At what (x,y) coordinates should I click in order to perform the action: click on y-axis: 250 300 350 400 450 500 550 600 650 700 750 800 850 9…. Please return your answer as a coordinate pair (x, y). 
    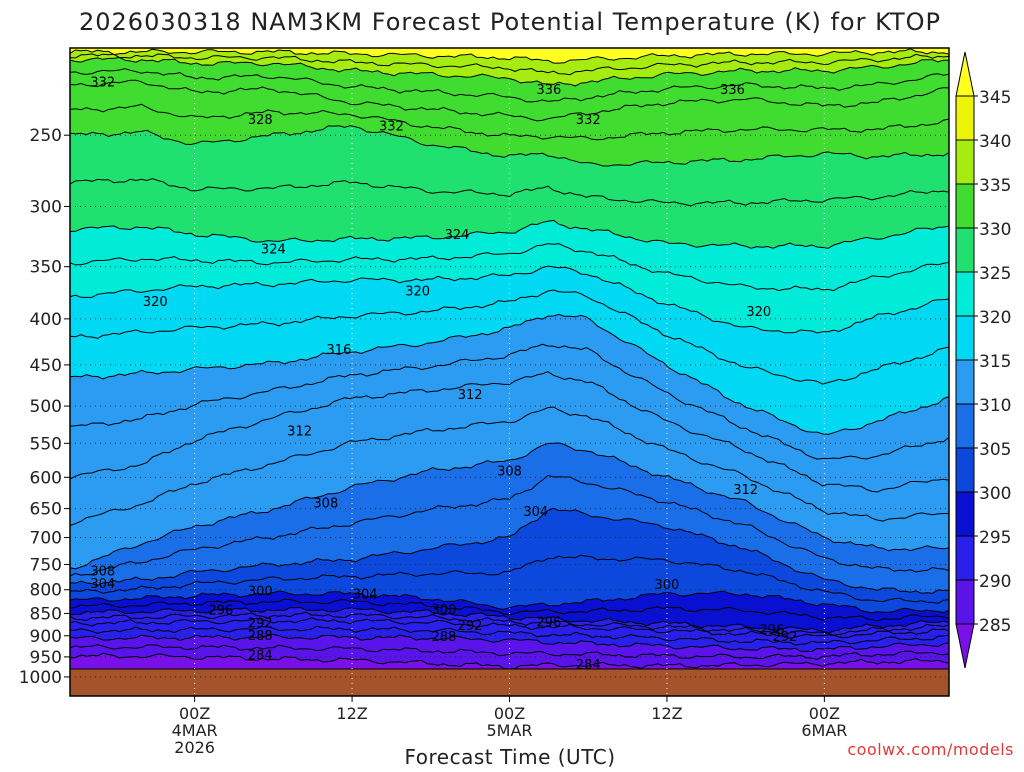
    Looking at the image, I should click on (44, 407).